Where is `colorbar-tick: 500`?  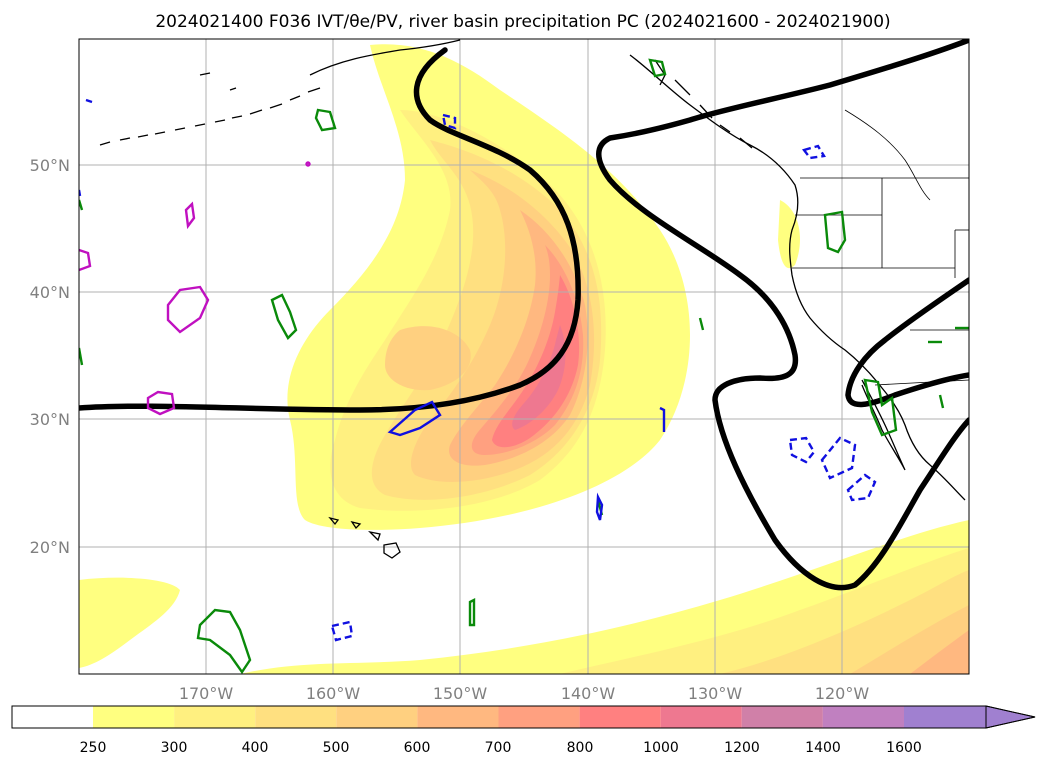
colorbar-tick: 500 is located at coordinates (336, 748).